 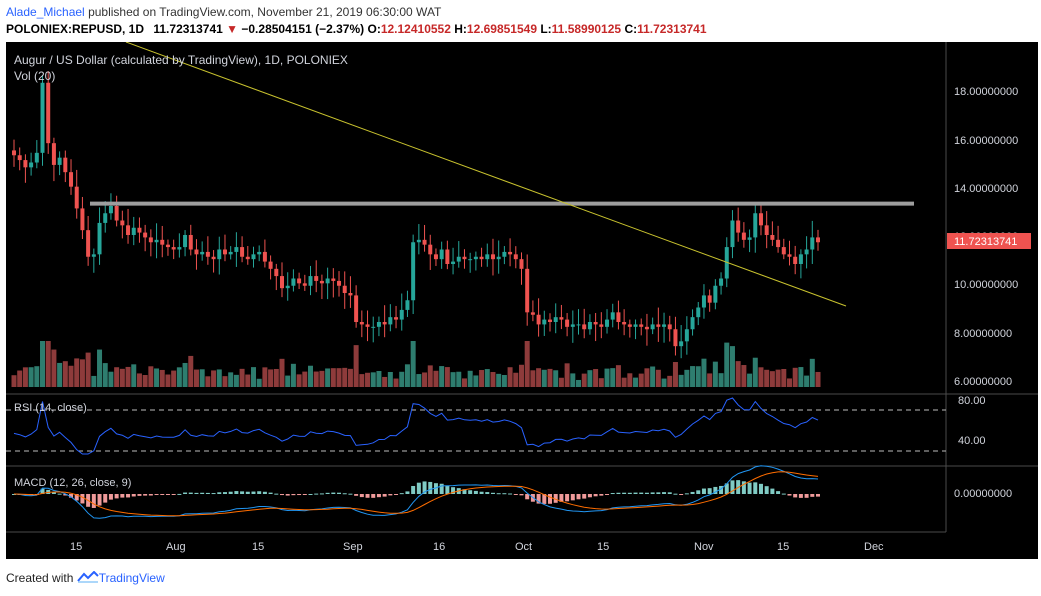 I want to click on tradingview-logo-icon, so click(x=87, y=578).